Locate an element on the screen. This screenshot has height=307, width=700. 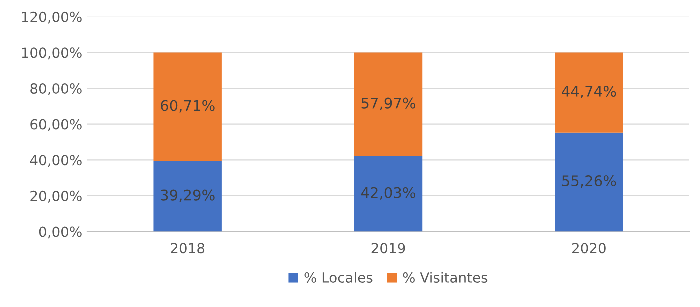
y-tick-label: 80,00% is located at coordinates (56, 89).